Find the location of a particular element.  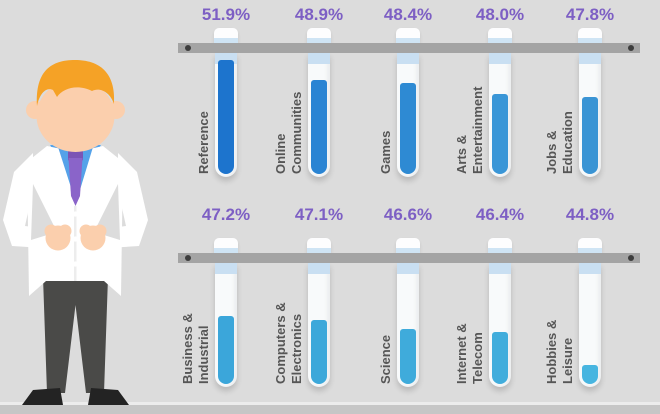

scientist-left-shoe is located at coordinates (42, 396).